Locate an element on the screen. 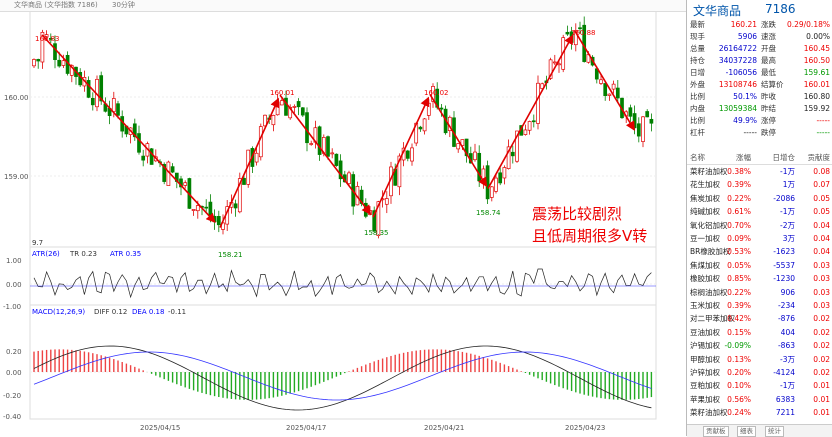 The height and width of the screenshot is (437, 832). table-row: 甲醇加权 0.13% -3万 0.02 is located at coordinates (759, 360).